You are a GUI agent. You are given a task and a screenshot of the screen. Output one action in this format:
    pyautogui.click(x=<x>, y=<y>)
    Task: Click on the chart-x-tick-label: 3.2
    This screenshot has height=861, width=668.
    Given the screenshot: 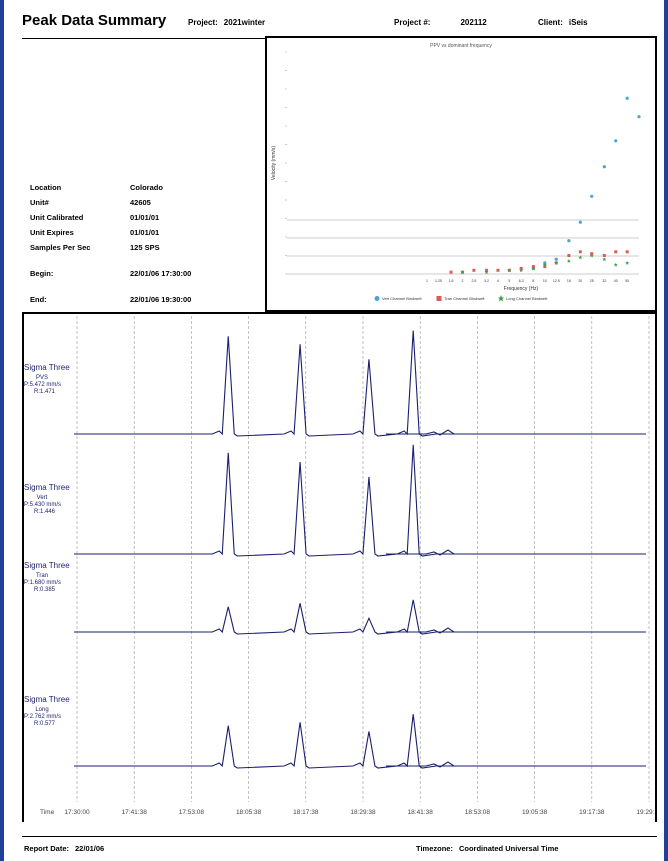 What is the action you would take?
    pyautogui.click(x=486, y=281)
    